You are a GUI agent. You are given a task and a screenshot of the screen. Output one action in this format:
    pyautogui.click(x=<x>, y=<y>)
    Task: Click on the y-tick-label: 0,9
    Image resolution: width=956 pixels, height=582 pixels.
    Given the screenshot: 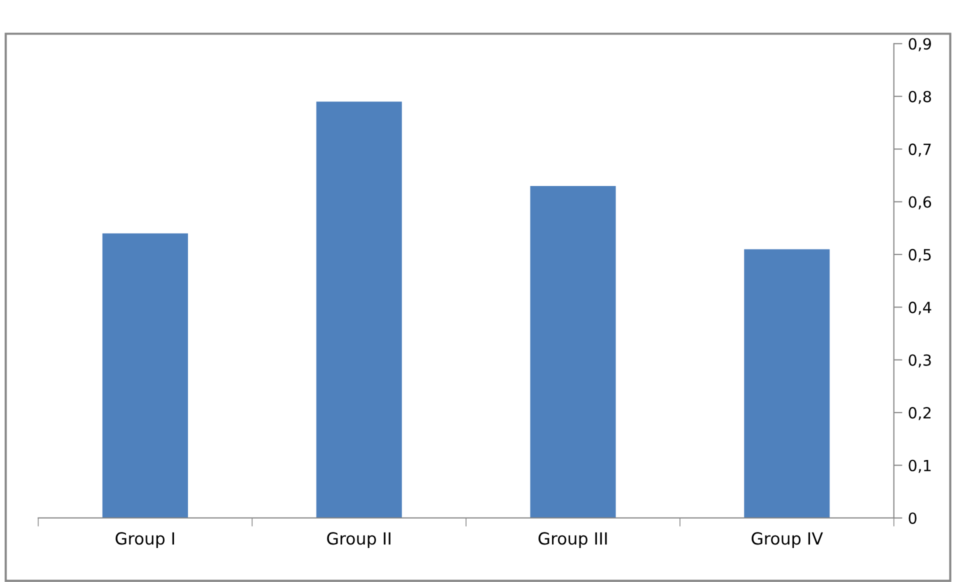 What is the action you would take?
    pyautogui.click(x=919, y=45)
    